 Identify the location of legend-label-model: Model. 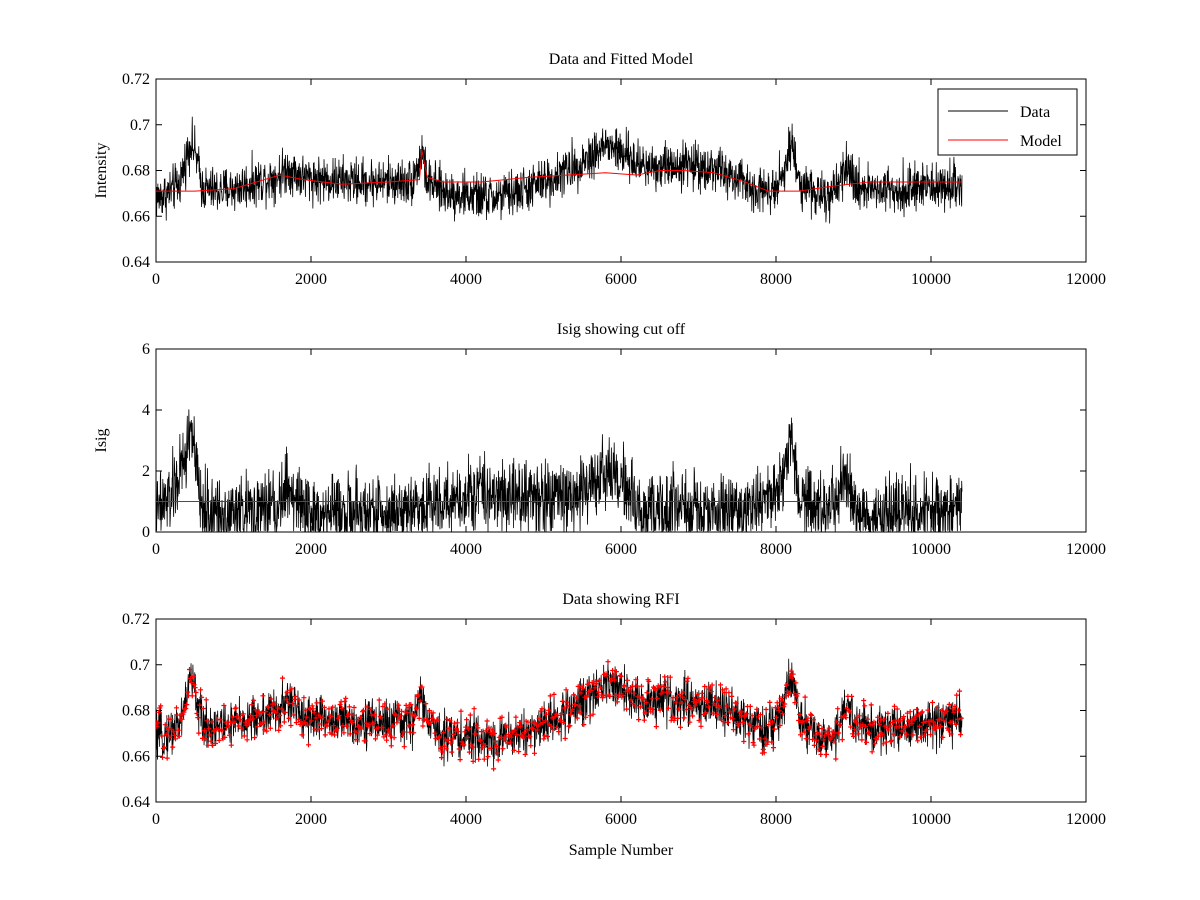
(1041, 141).